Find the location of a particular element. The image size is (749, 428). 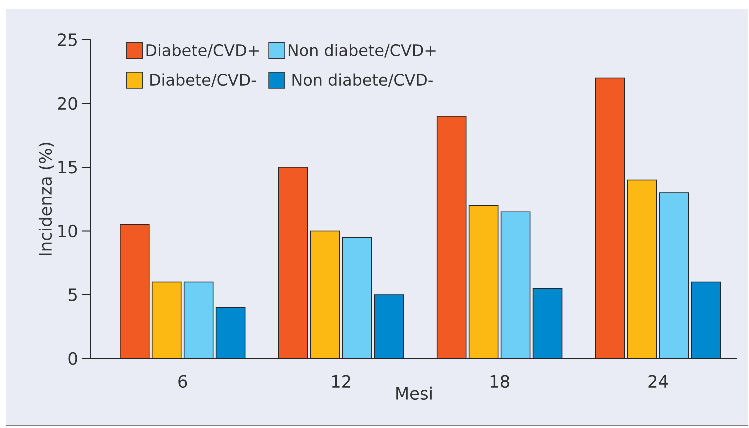

y-tick-label: 25 is located at coordinates (67, 40).